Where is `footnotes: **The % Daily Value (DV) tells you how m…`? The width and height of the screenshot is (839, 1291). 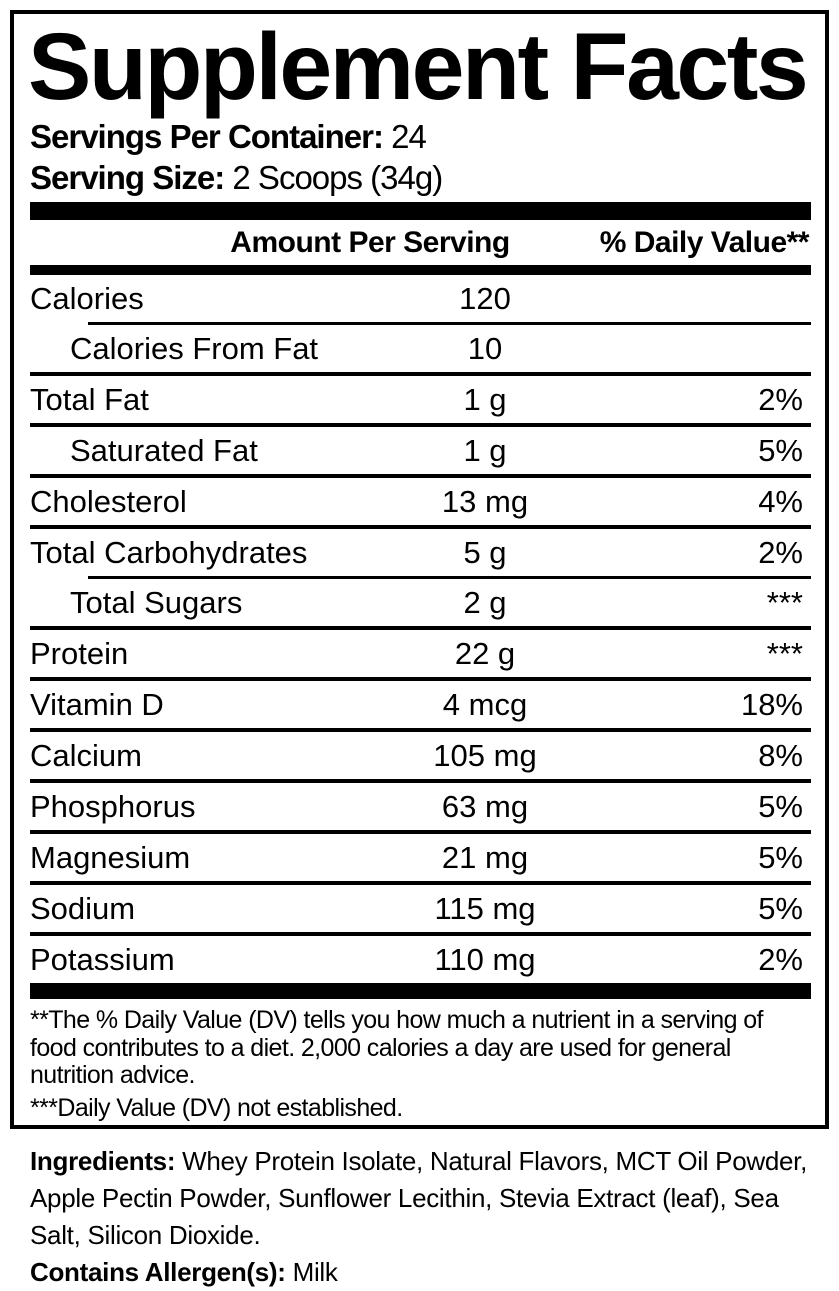 footnotes: **The % Daily Value (DV) tells you how m… is located at coordinates (419, 1064).